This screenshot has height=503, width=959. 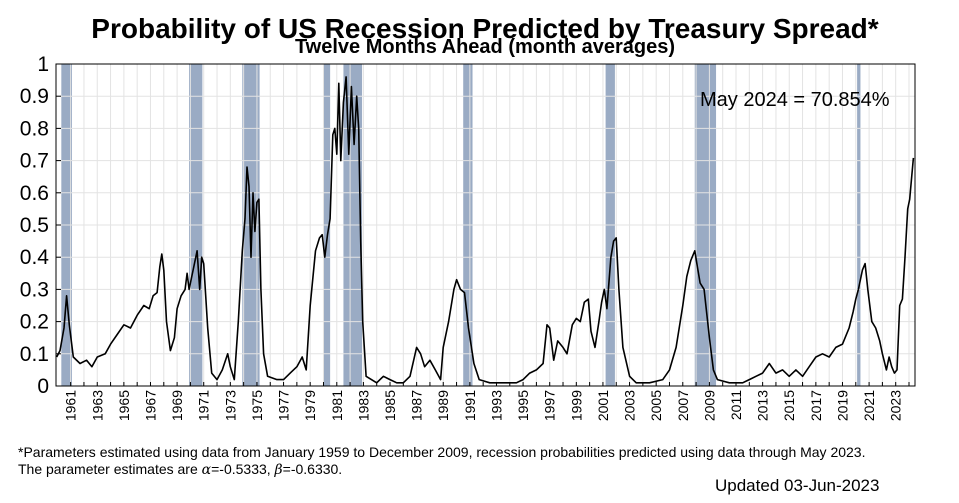 I want to click on x-tick-label: 2007, so click(x=683, y=405).